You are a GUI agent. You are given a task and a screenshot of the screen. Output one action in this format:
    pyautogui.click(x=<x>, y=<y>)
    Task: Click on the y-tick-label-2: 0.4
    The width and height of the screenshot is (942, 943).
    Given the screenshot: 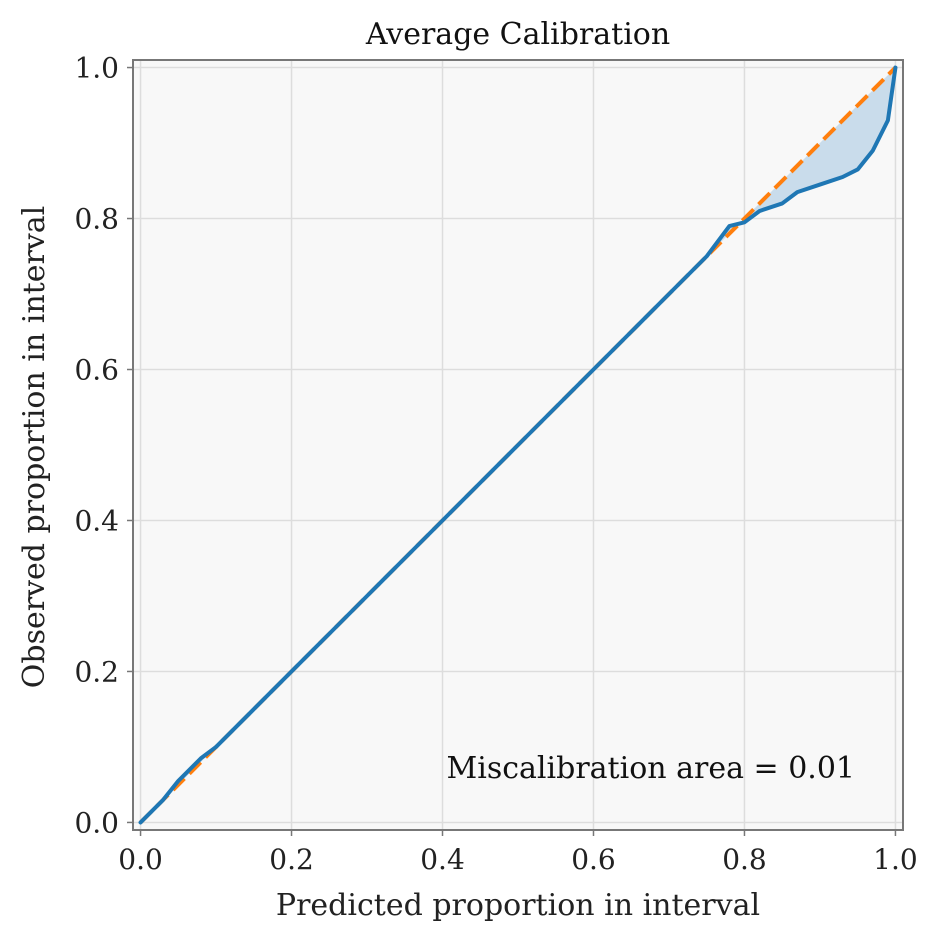 What is the action you would take?
    pyautogui.click(x=96, y=520)
    